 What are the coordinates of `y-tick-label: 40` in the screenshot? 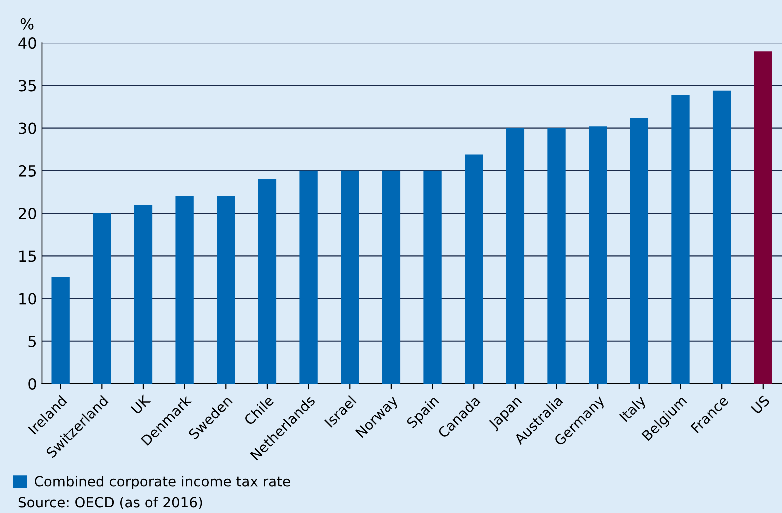 It's located at (27, 44).